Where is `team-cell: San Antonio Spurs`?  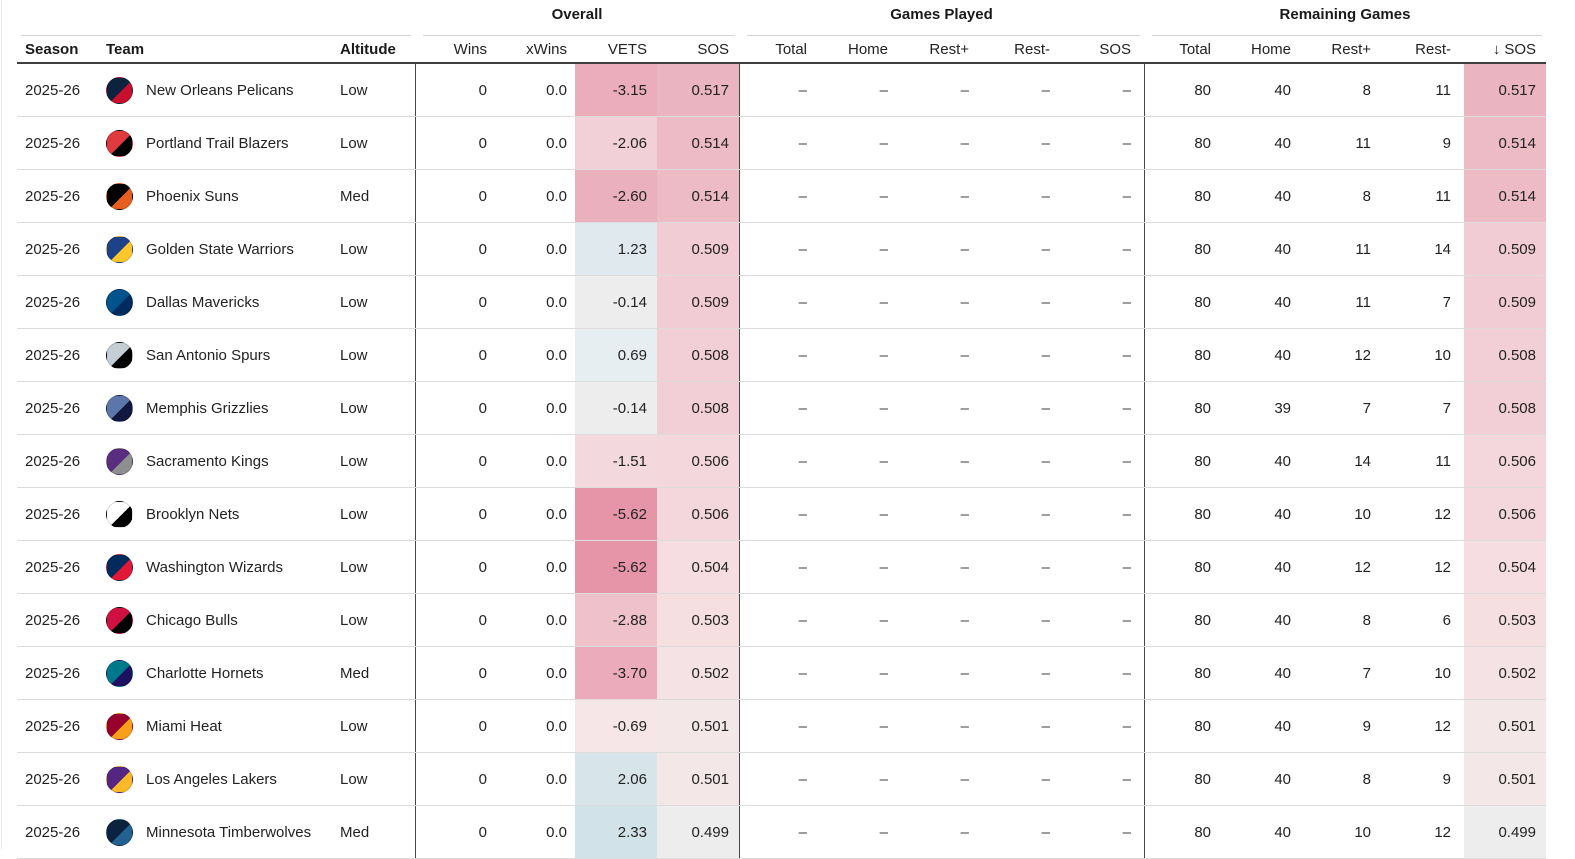
team-cell: San Antonio Spurs is located at coordinates (220, 355).